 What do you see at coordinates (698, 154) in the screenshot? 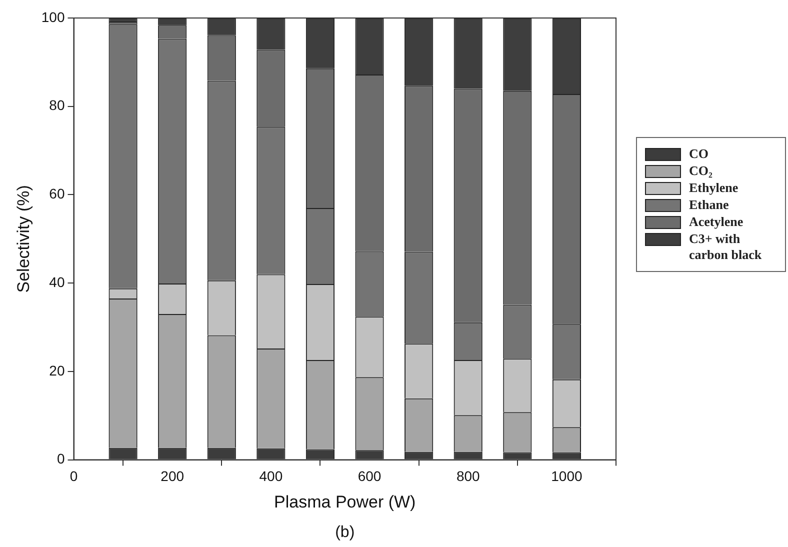
I see `legend-label: CO` at bounding box center [698, 154].